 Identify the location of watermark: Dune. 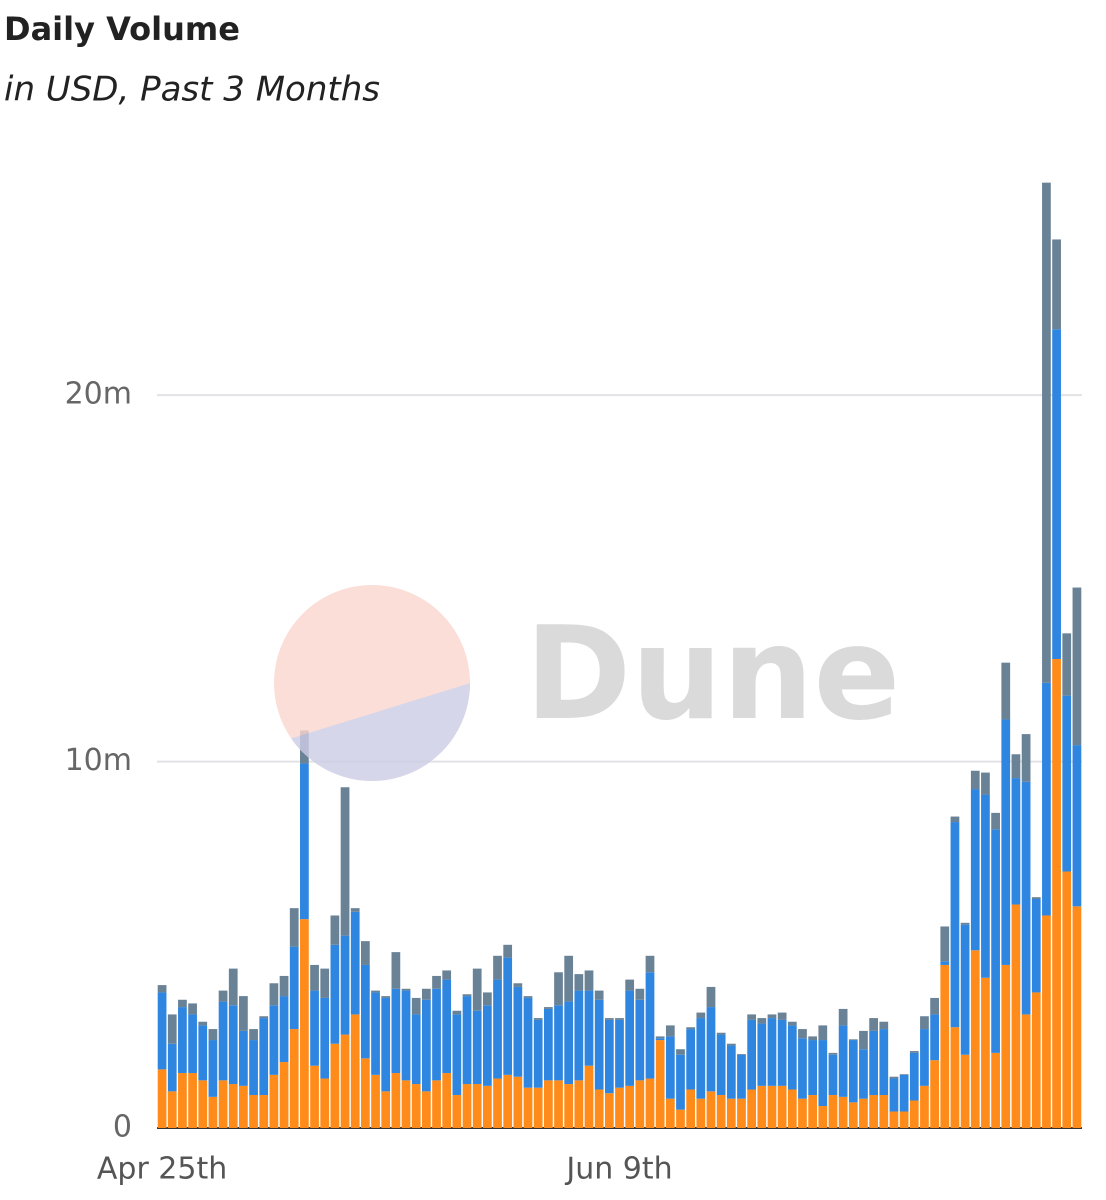
(587, 683).